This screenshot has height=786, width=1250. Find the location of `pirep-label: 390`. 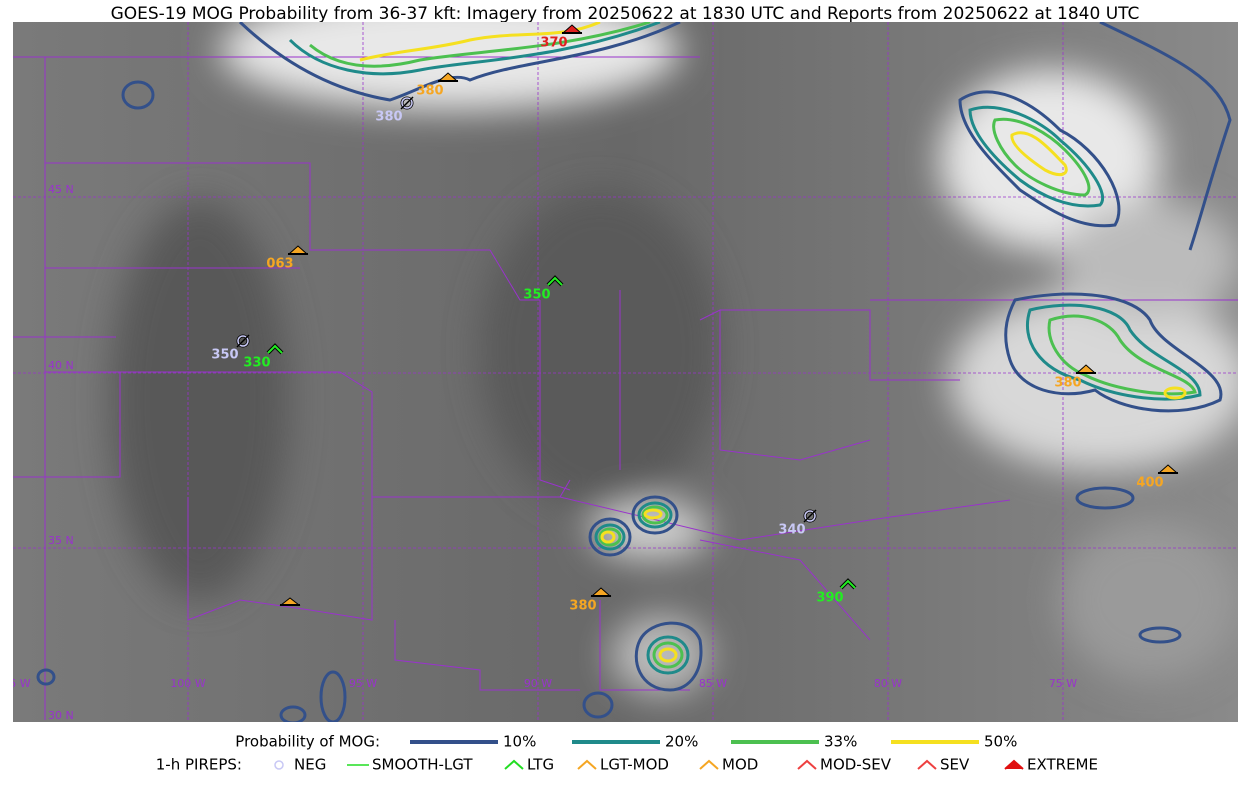

pirep-label: 390 is located at coordinates (829, 598).